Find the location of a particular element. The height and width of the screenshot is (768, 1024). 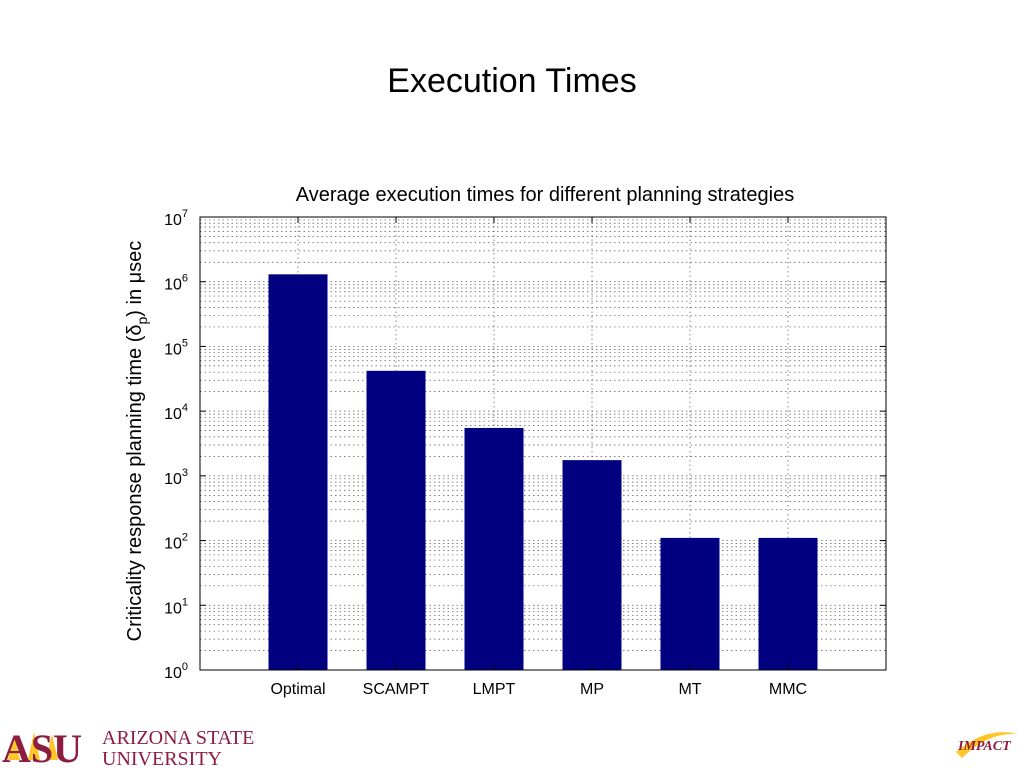

y-axis-label-delta: δ is located at coordinates (135, 329).